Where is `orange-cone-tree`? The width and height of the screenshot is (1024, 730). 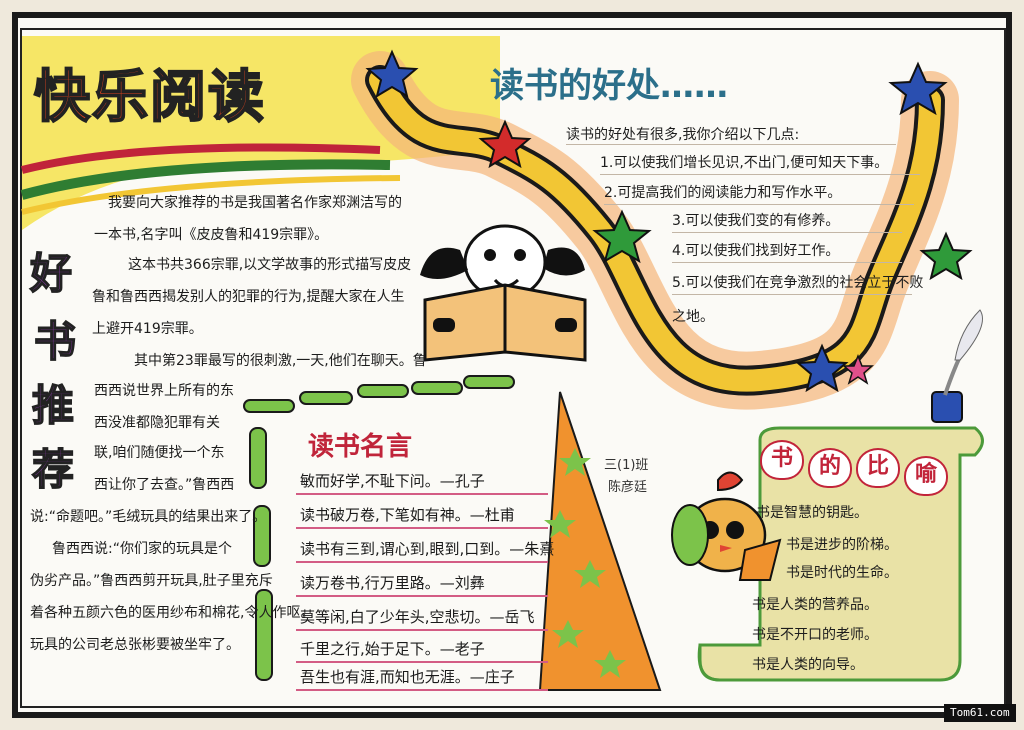
orange-cone-tree is located at coordinates (600, 541).